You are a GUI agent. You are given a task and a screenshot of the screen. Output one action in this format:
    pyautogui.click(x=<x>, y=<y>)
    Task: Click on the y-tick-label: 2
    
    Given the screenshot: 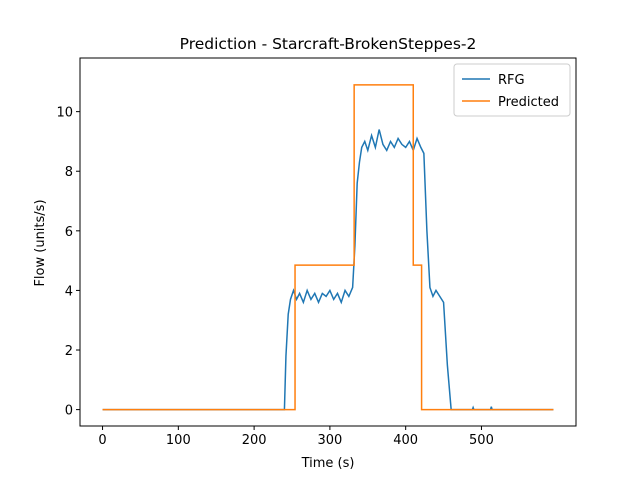 What is the action you would take?
    pyautogui.click(x=69, y=351)
    